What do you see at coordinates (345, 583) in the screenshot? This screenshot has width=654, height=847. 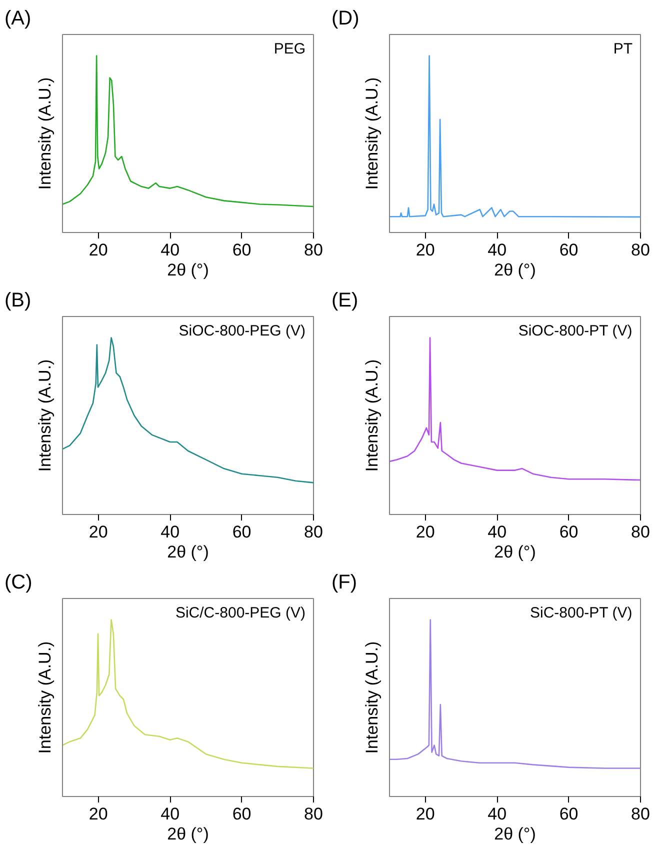 I see `text: (F)` at bounding box center [345, 583].